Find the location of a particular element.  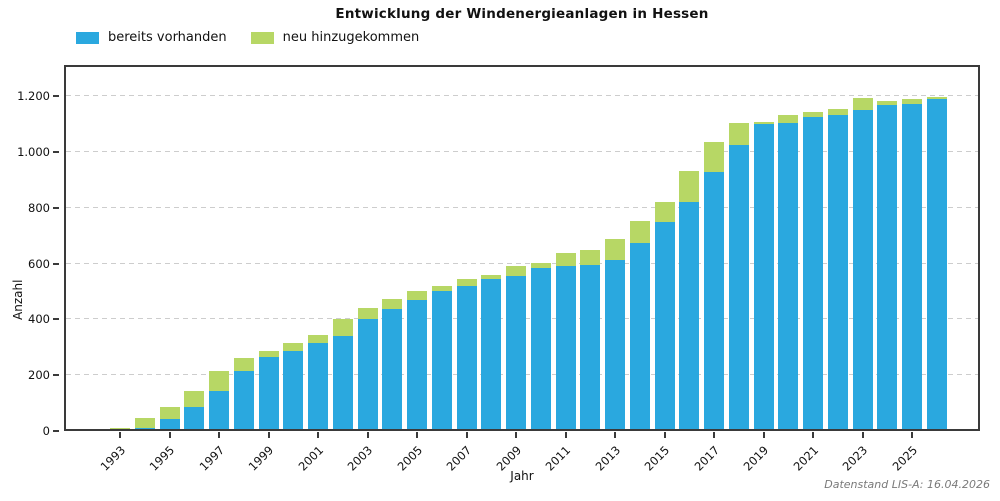

bar-2022-new-segment is located at coordinates (837, 111).